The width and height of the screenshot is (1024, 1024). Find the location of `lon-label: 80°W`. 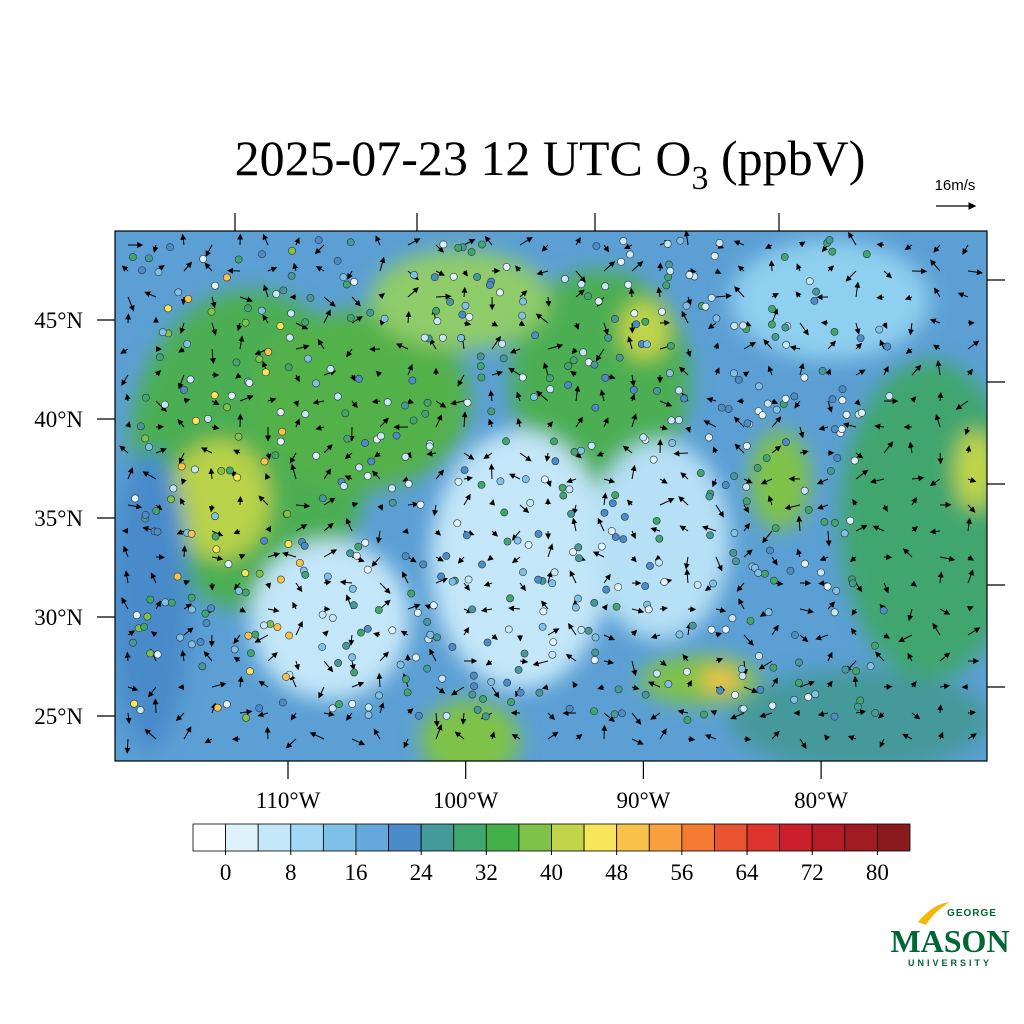

lon-label: 80°W is located at coordinates (821, 800).